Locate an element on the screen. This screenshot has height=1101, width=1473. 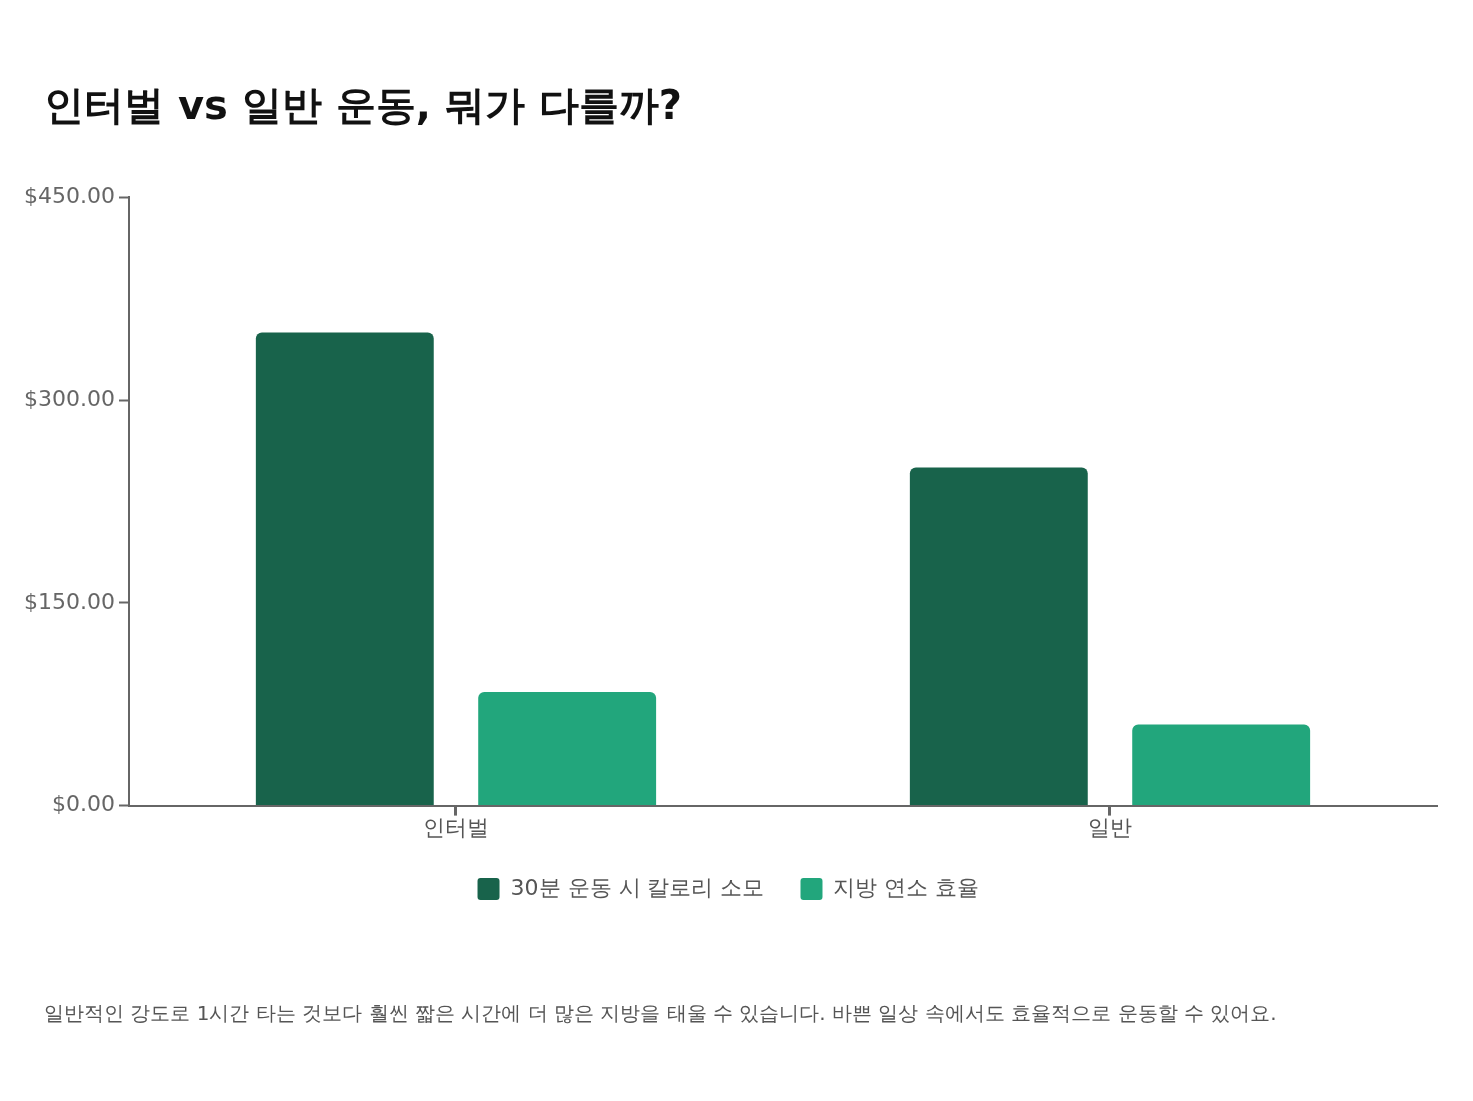
y-tick-label: $300.00 is located at coordinates (69, 398).